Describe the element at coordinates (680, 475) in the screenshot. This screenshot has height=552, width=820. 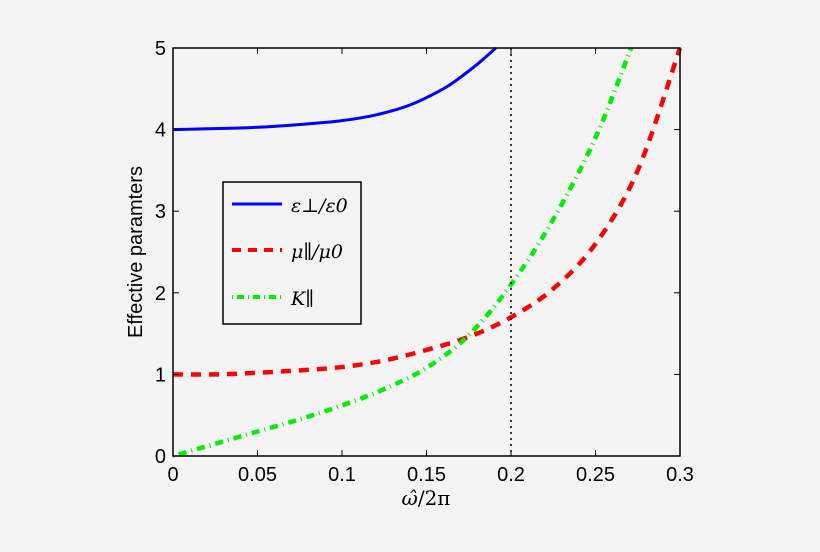
I see `x-tick-label: 0.3` at that location.